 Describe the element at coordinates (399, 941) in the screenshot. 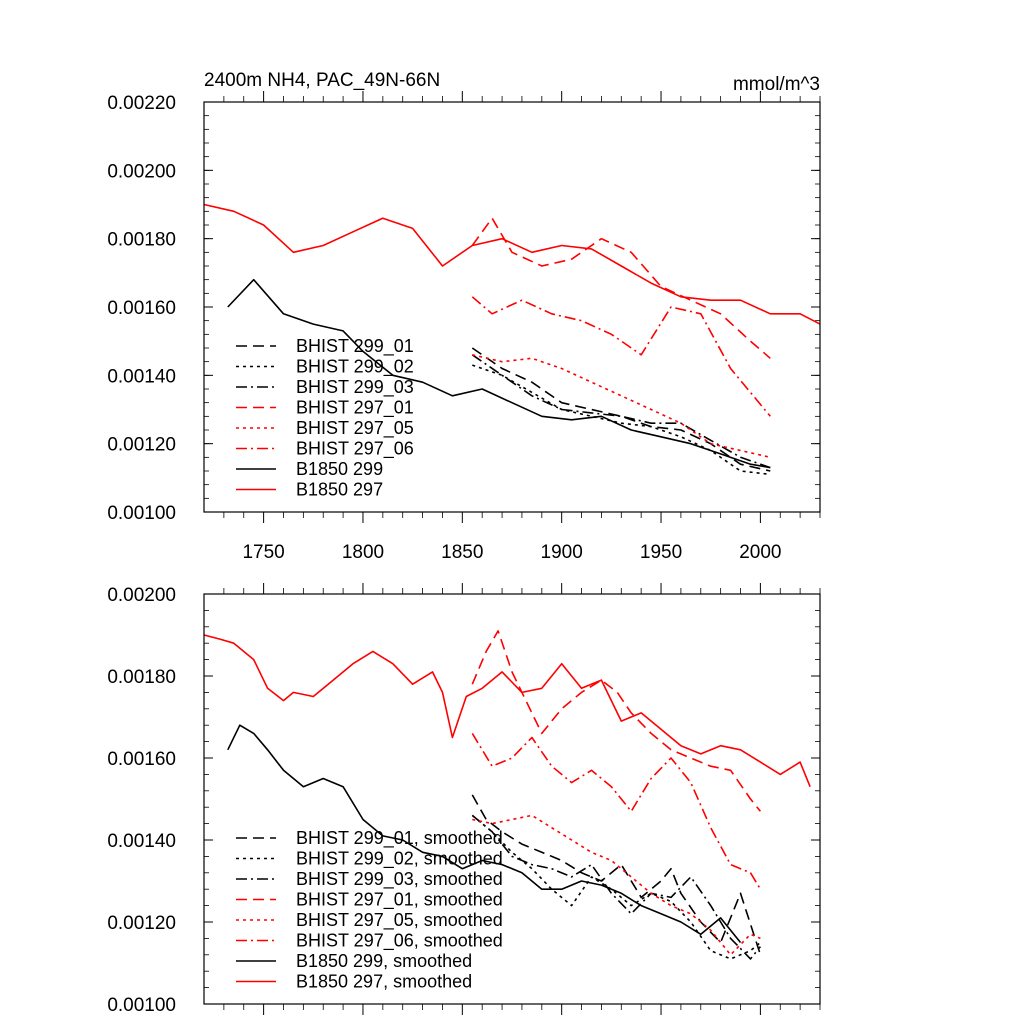

I see `legend-label: BHIST 297_06, smoothed` at that location.